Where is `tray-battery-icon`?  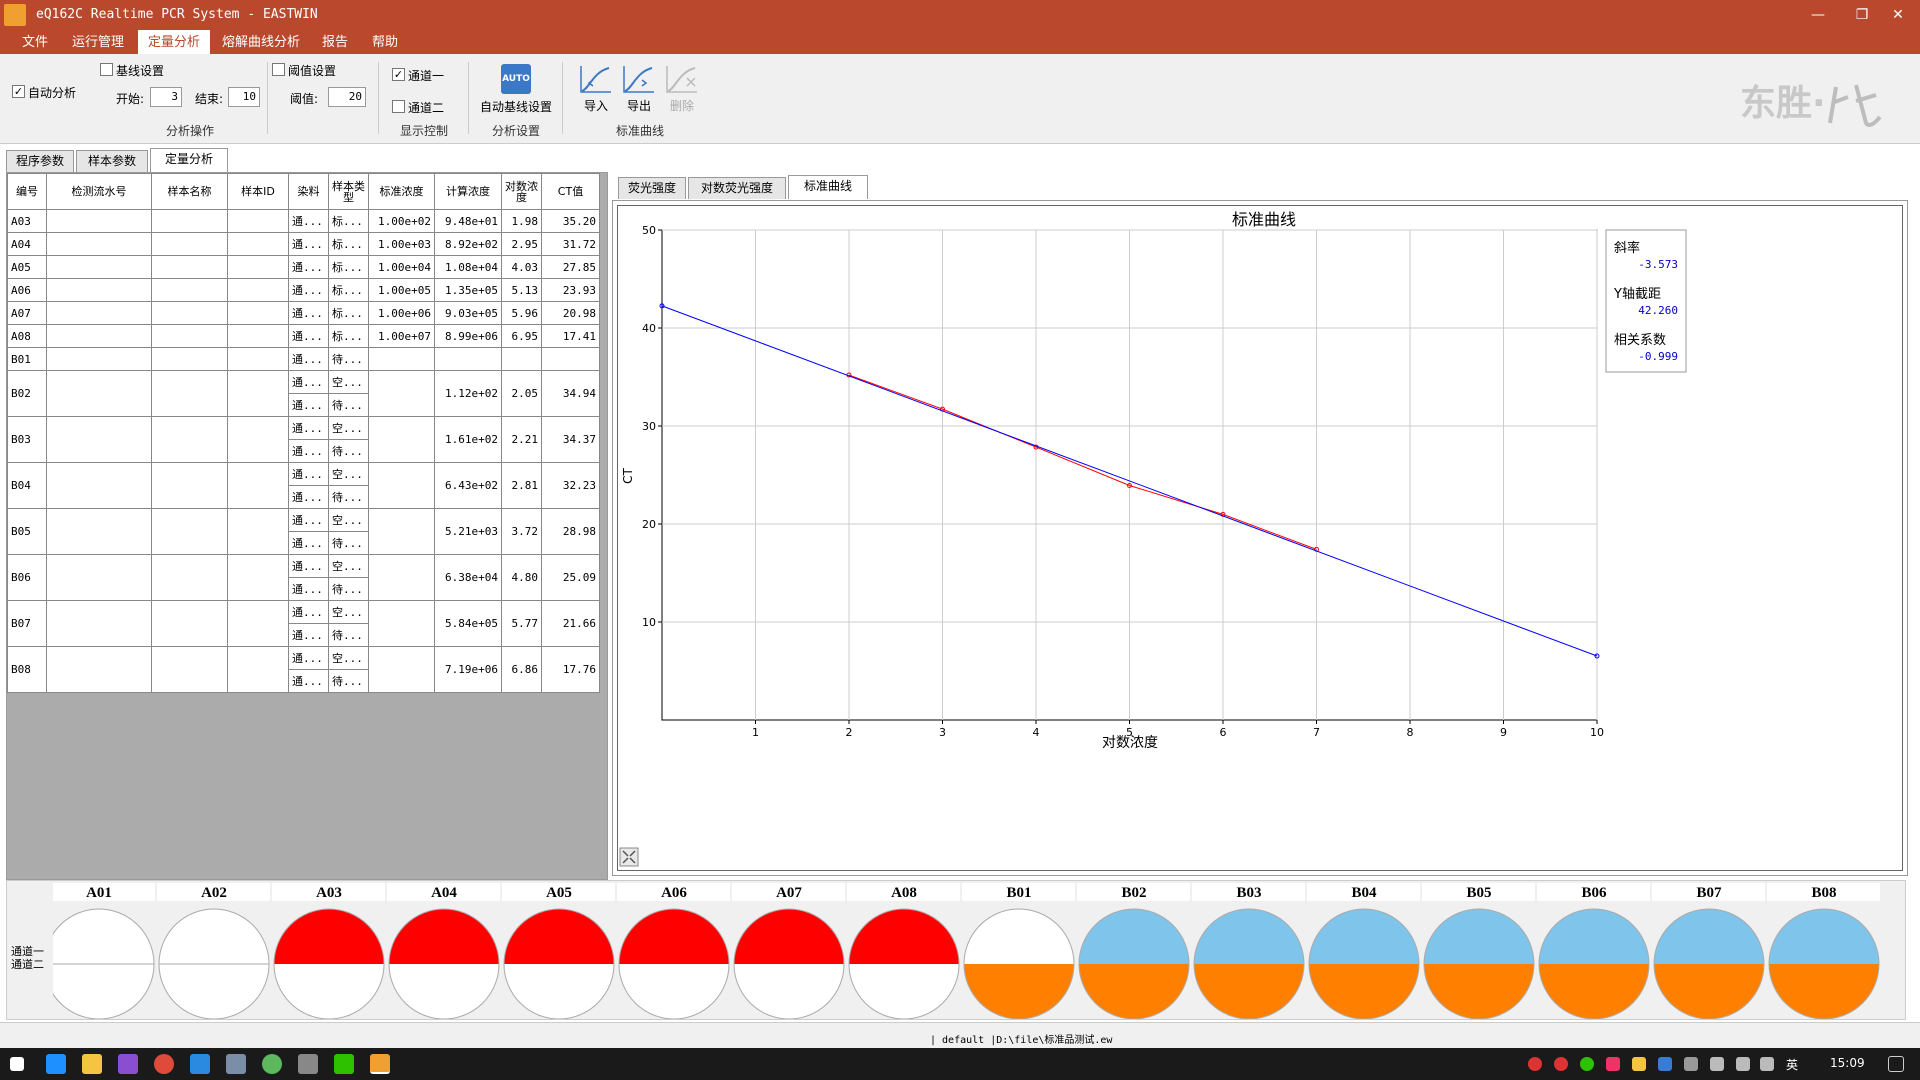 tray-battery-icon is located at coordinates (1717, 1064).